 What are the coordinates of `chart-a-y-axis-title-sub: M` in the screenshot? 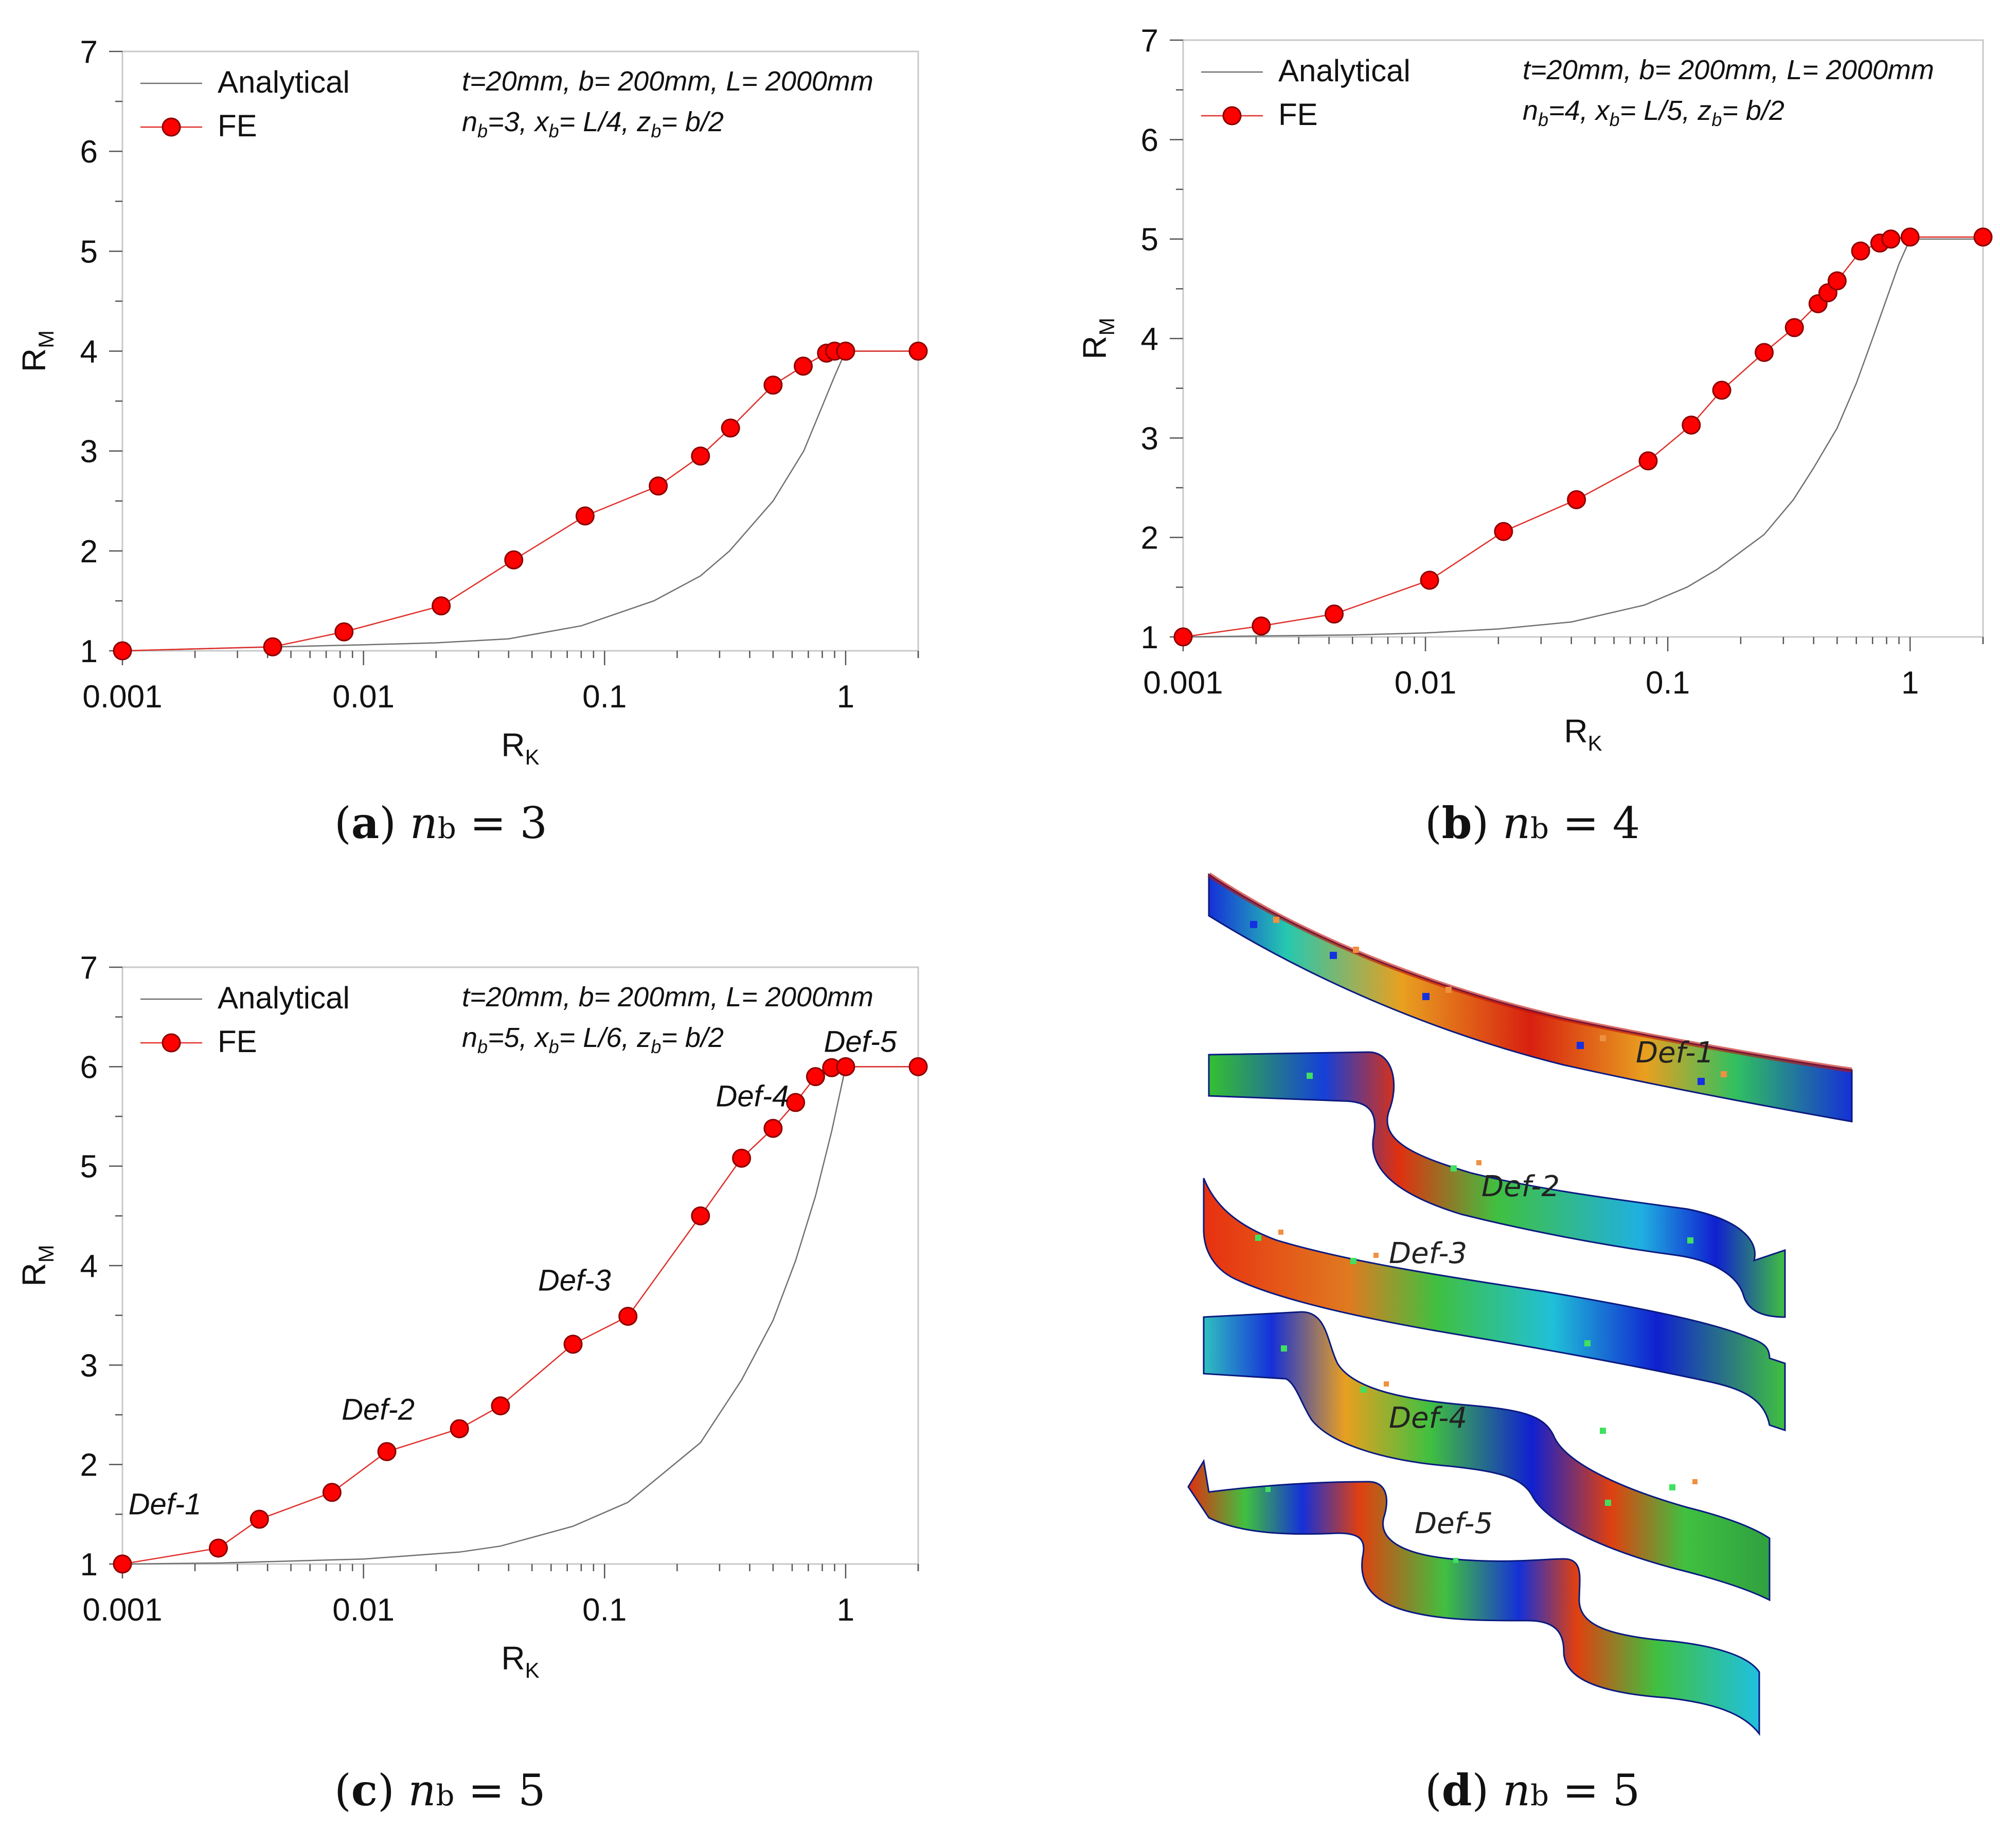 It's located at (46, 339).